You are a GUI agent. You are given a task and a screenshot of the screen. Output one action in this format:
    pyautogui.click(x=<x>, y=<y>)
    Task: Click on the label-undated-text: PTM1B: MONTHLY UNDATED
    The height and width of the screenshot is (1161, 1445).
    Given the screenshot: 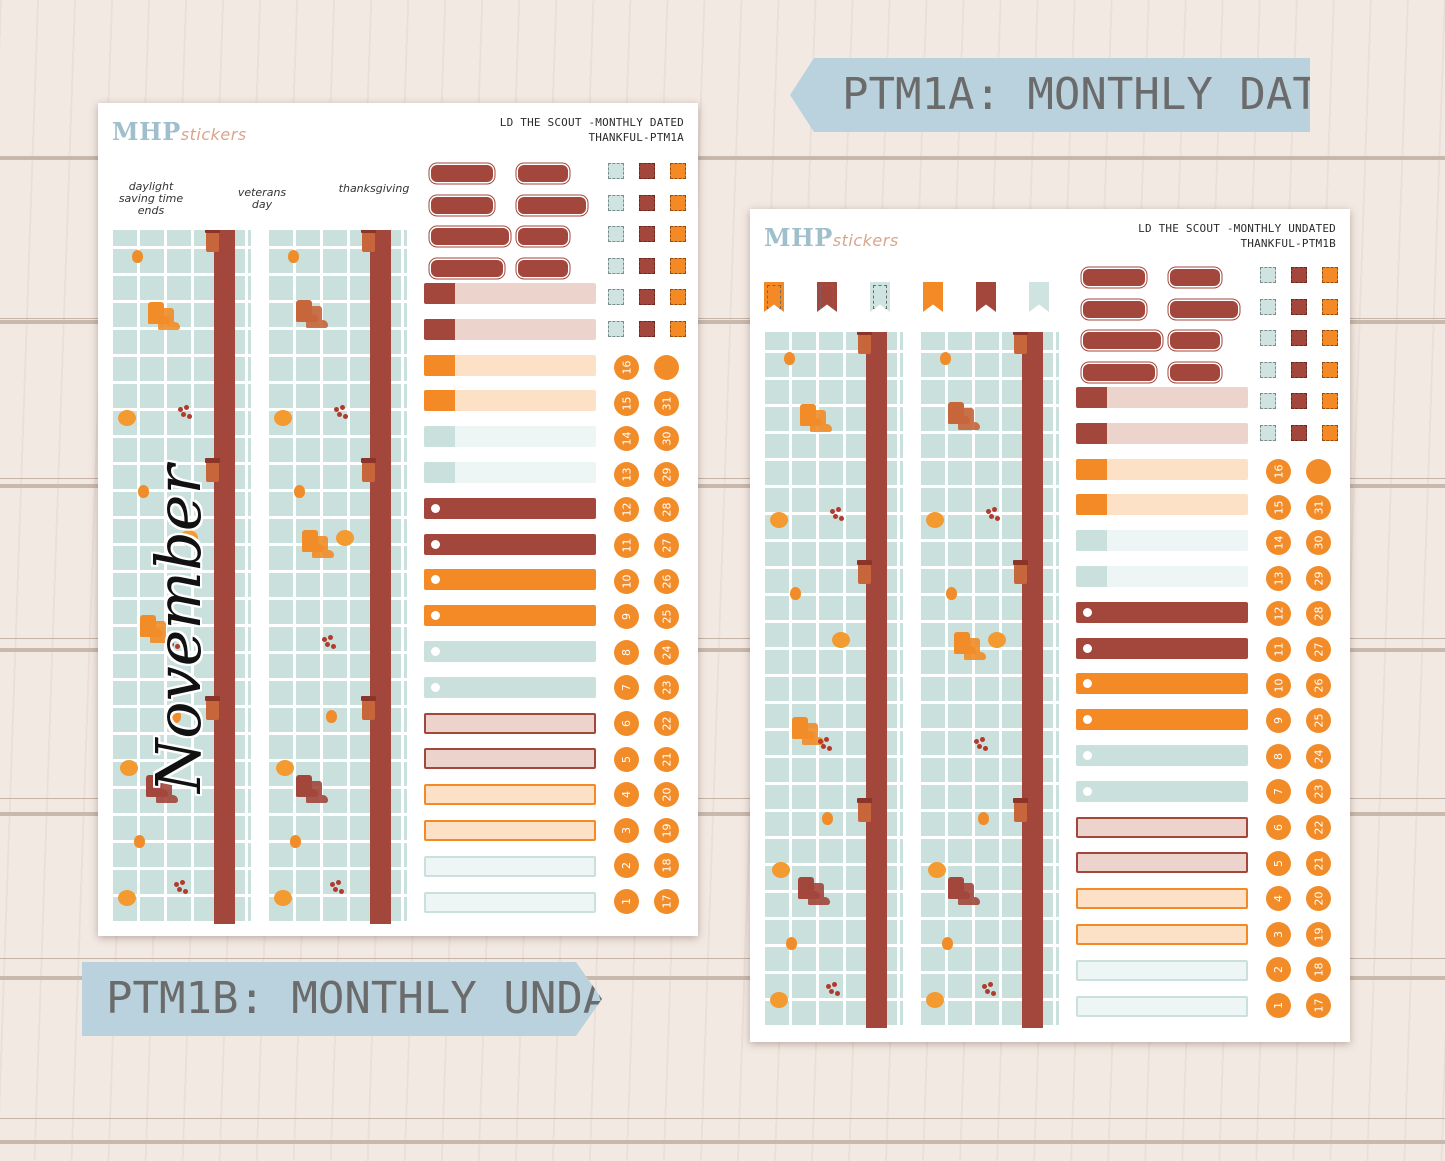 What is the action you would take?
    pyautogui.click(x=397, y=998)
    